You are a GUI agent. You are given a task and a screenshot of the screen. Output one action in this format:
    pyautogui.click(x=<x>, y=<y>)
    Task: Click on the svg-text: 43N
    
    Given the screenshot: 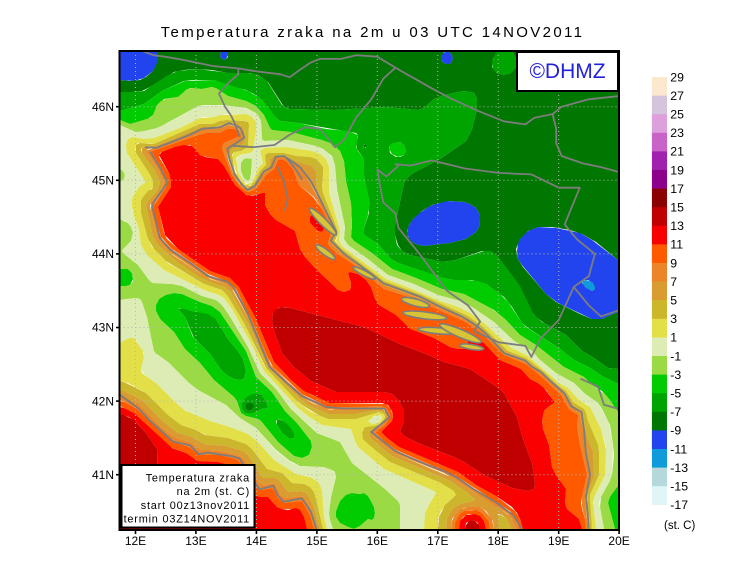 What is the action you would take?
    pyautogui.click(x=103, y=328)
    